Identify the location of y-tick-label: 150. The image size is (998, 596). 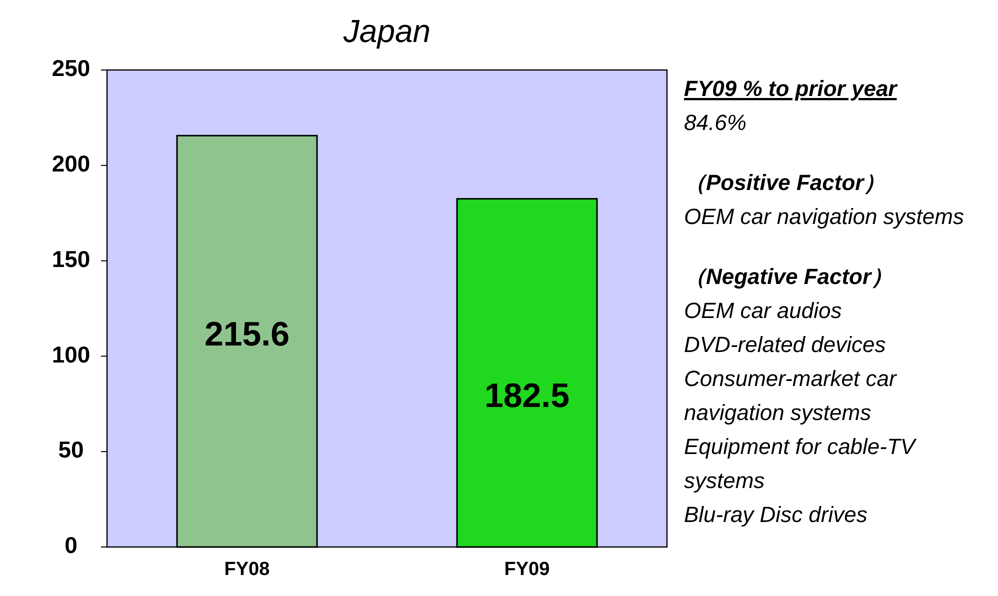
(71, 259).